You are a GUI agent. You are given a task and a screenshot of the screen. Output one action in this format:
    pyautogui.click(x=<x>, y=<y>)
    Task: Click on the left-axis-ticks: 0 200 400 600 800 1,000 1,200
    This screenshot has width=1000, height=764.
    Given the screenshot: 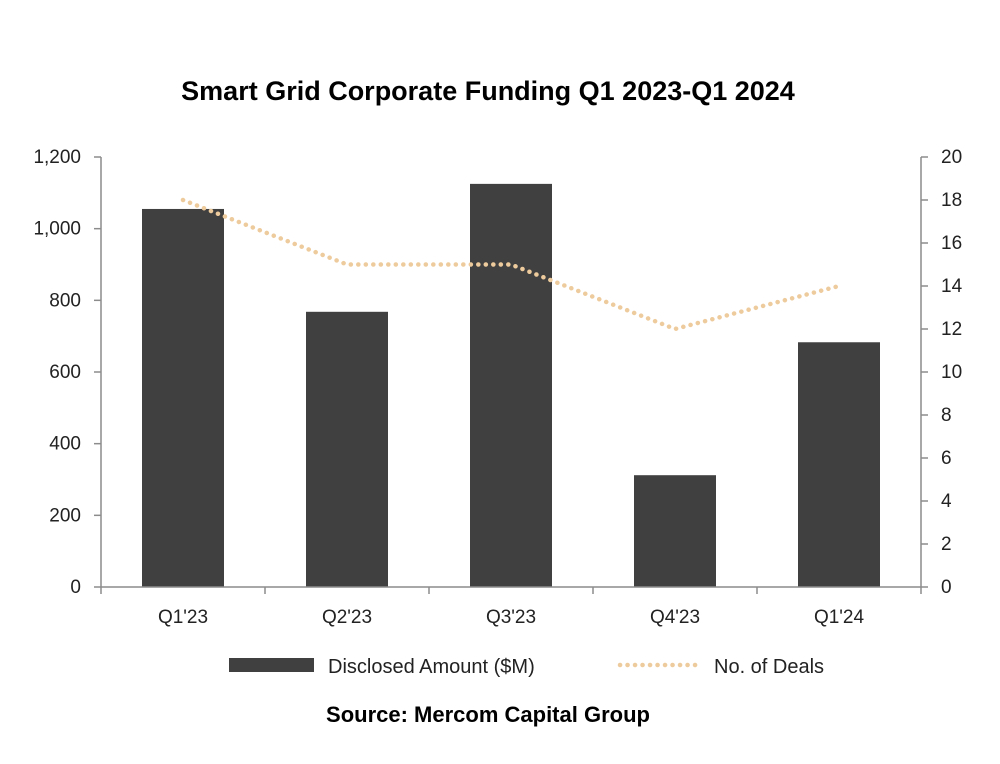 What is the action you would take?
    pyautogui.click(x=67, y=372)
    